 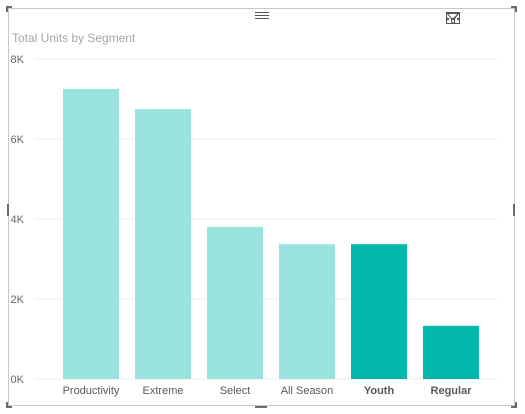 What do you see at coordinates (379, 391) in the screenshot?
I see `x-tick-label: Youth` at bounding box center [379, 391].